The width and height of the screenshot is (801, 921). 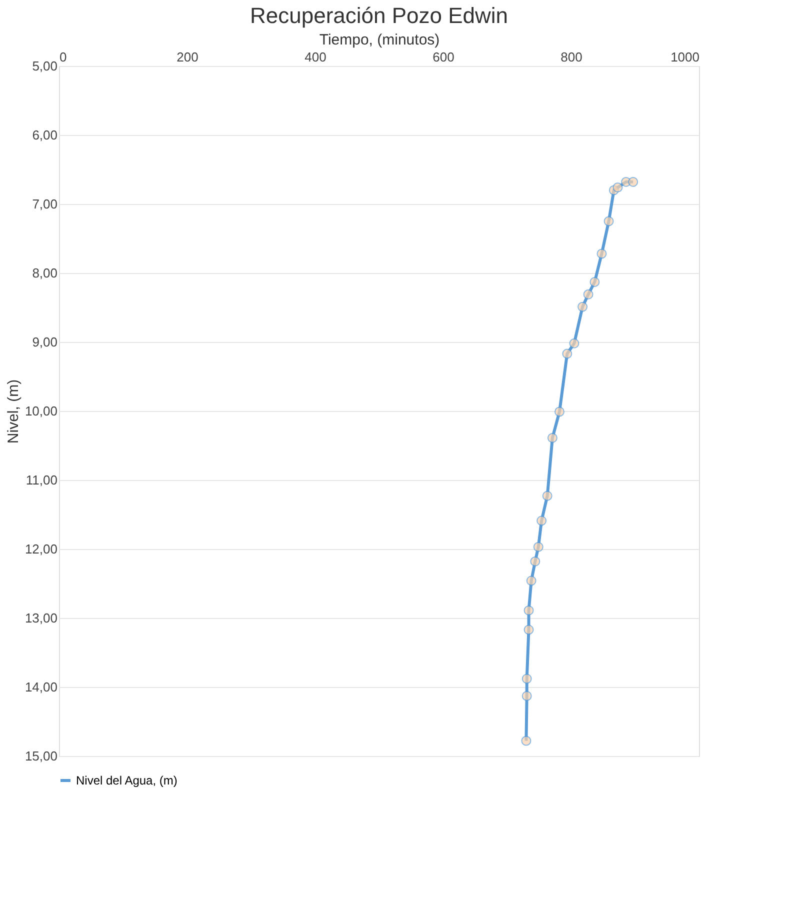 What do you see at coordinates (41, 618) in the screenshot?
I see `y-tick-label: 13,00` at bounding box center [41, 618].